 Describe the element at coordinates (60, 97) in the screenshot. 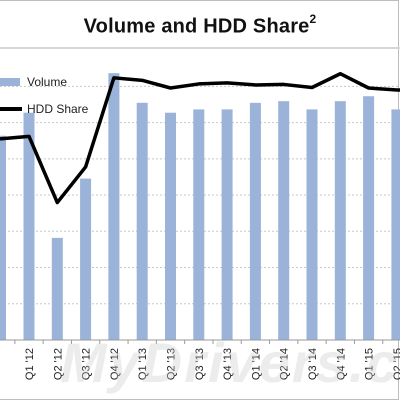

I see `legend: Volume HDD Share` at that location.